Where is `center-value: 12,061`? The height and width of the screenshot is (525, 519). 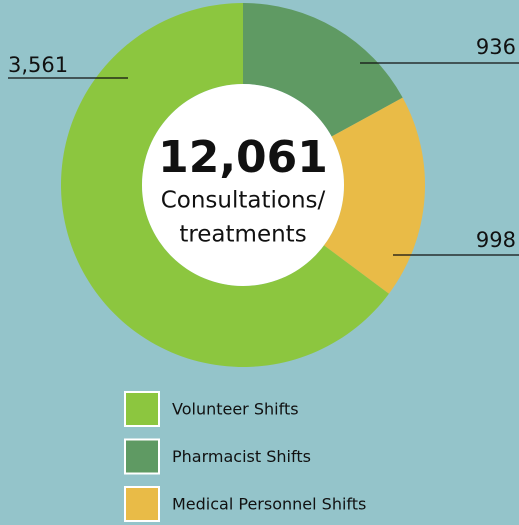
center-value: 12,061 is located at coordinates (243, 157).